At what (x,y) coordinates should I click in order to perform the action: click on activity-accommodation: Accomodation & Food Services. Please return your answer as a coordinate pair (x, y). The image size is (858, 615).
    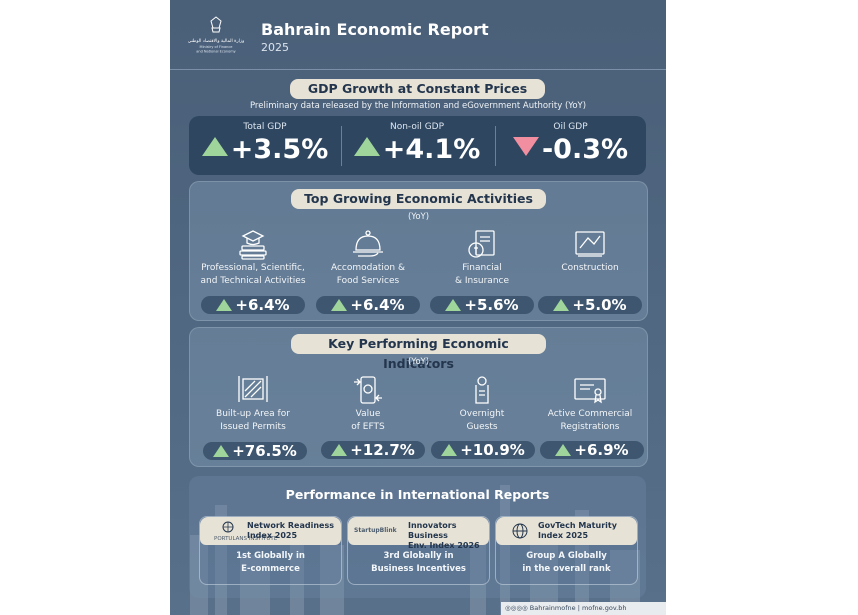
    Looking at the image, I should click on (368, 258).